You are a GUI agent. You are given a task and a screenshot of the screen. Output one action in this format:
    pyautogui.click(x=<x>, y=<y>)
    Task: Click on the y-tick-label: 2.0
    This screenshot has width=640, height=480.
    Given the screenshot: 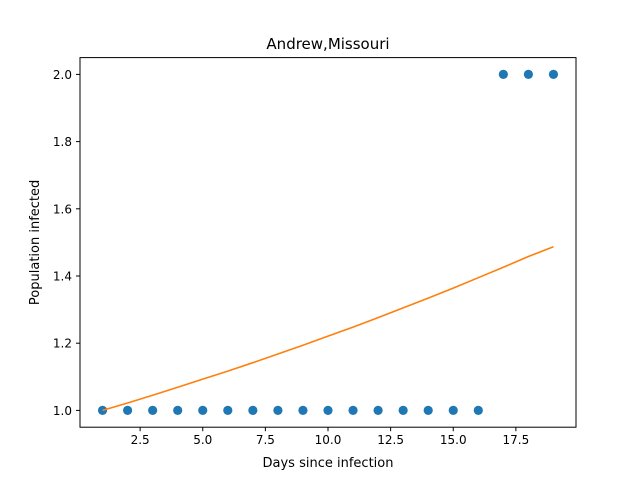 What is the action you would take?
    pyautogui.click(x=62, y=75)
    